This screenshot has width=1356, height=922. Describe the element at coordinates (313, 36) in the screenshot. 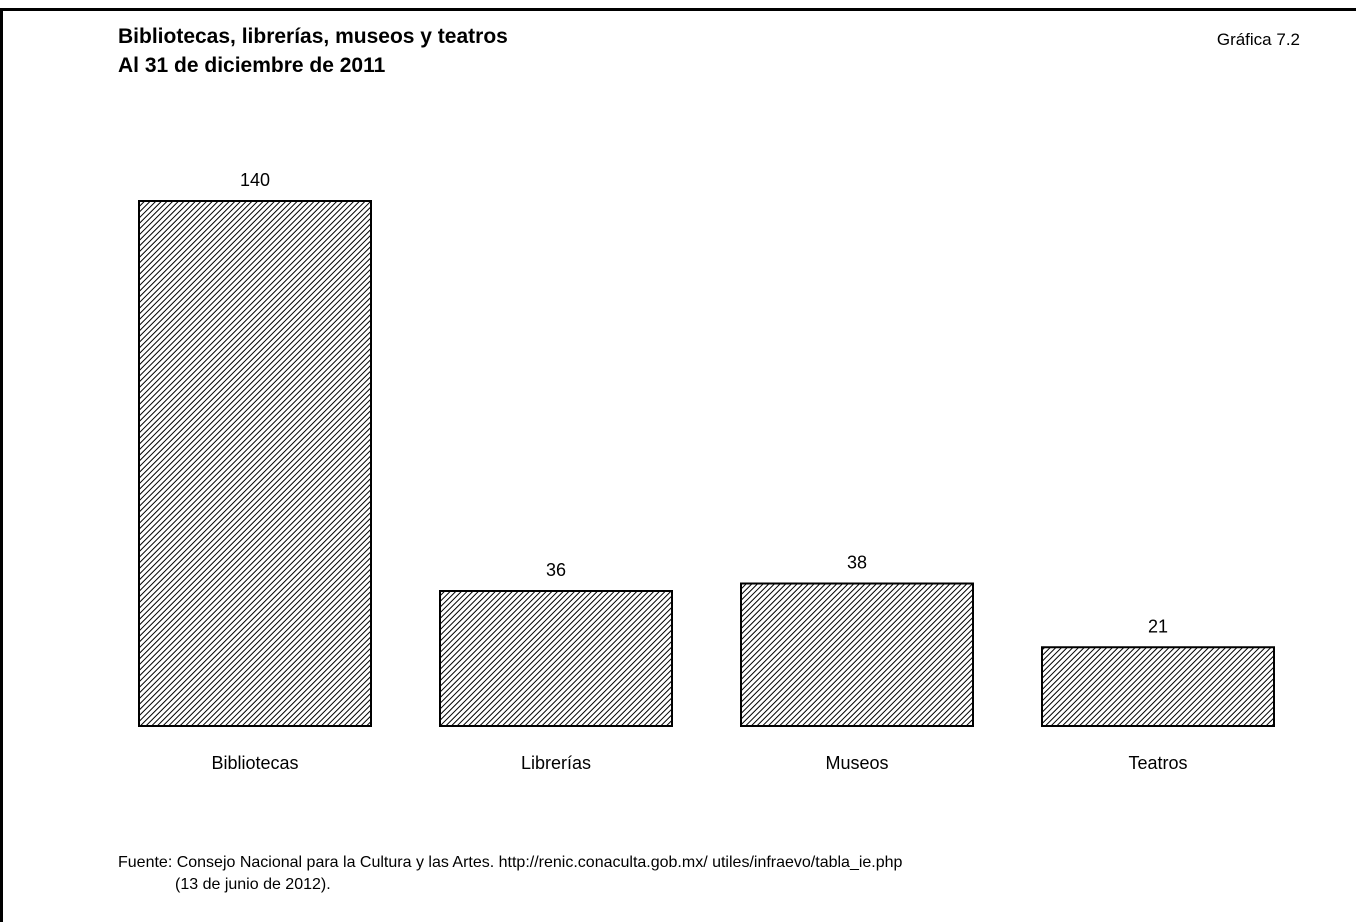

I see `chart-title-line1: Bibliotecas, librerías, museos y teatros` at that location.